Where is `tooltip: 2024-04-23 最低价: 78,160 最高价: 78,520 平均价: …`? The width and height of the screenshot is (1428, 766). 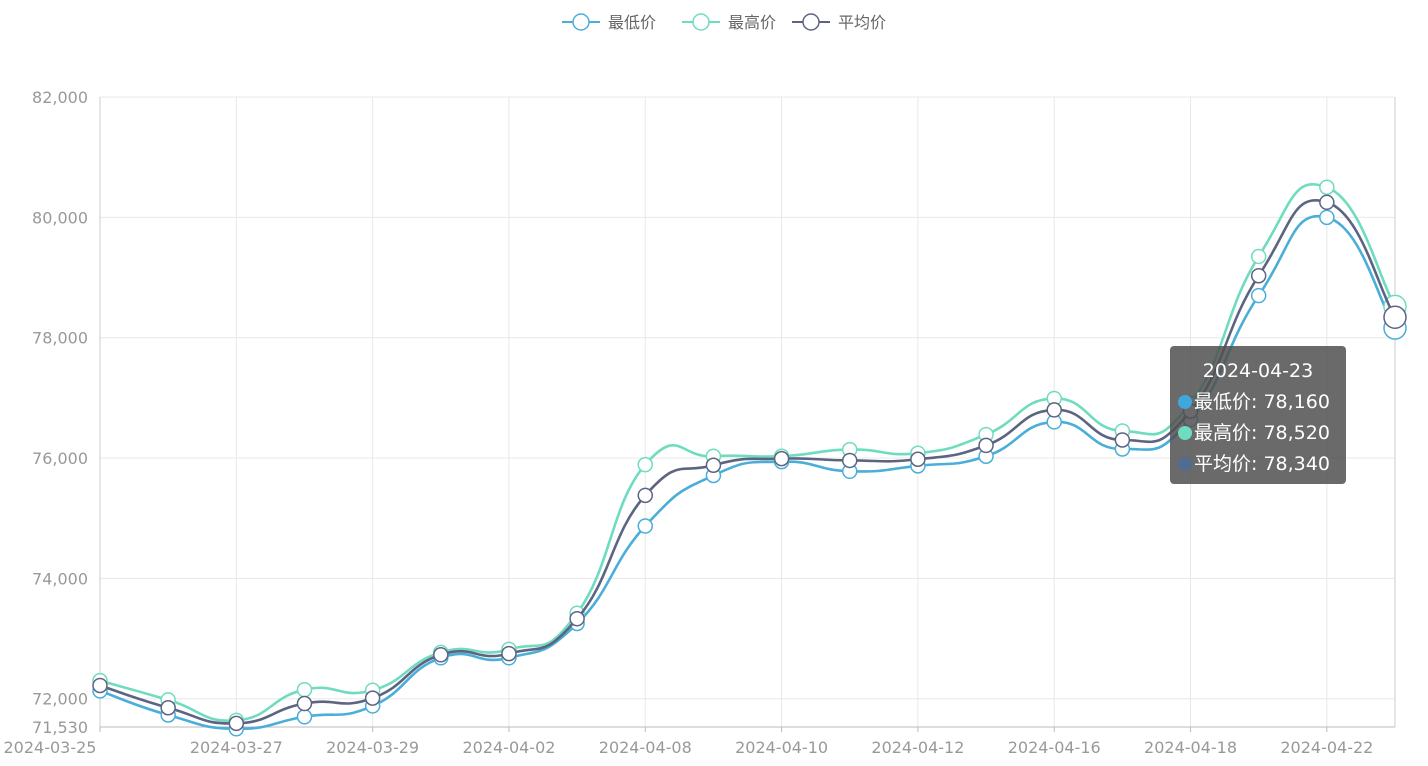 tooltip: 2024-04-23 最低价: 78,160 最高价: 78,520 平均价: … is located at coordinates (1258, 415).